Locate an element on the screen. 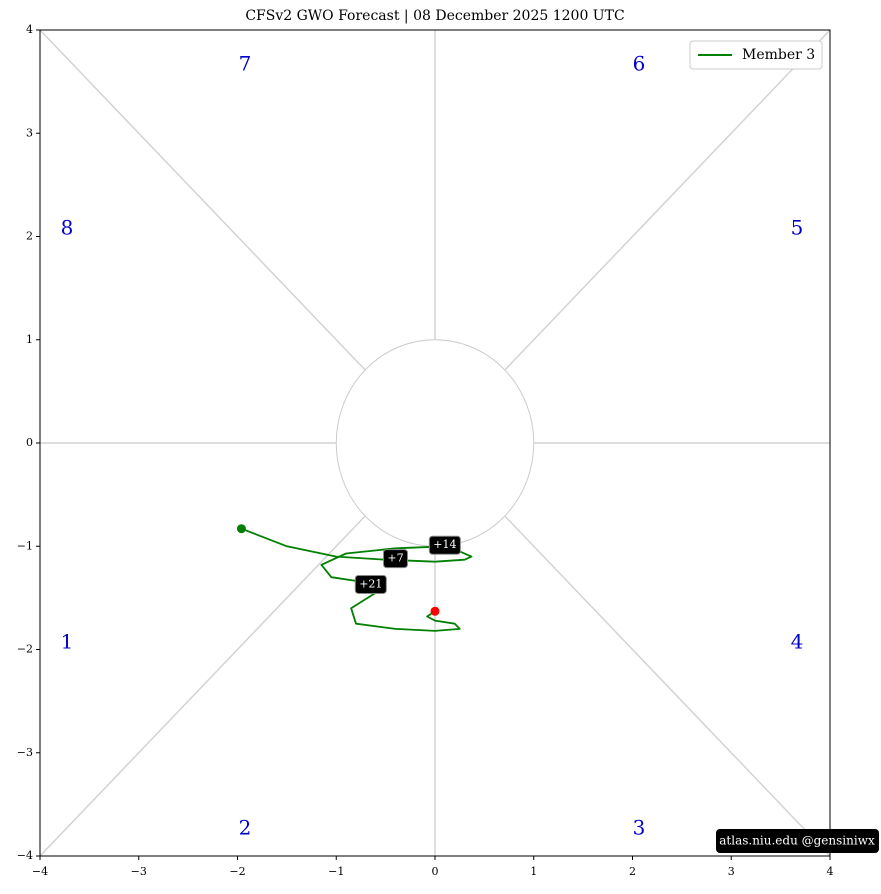 This screenshot has height=894, width=881. x-tick-label: 4 is located at coordinates (830, 871).